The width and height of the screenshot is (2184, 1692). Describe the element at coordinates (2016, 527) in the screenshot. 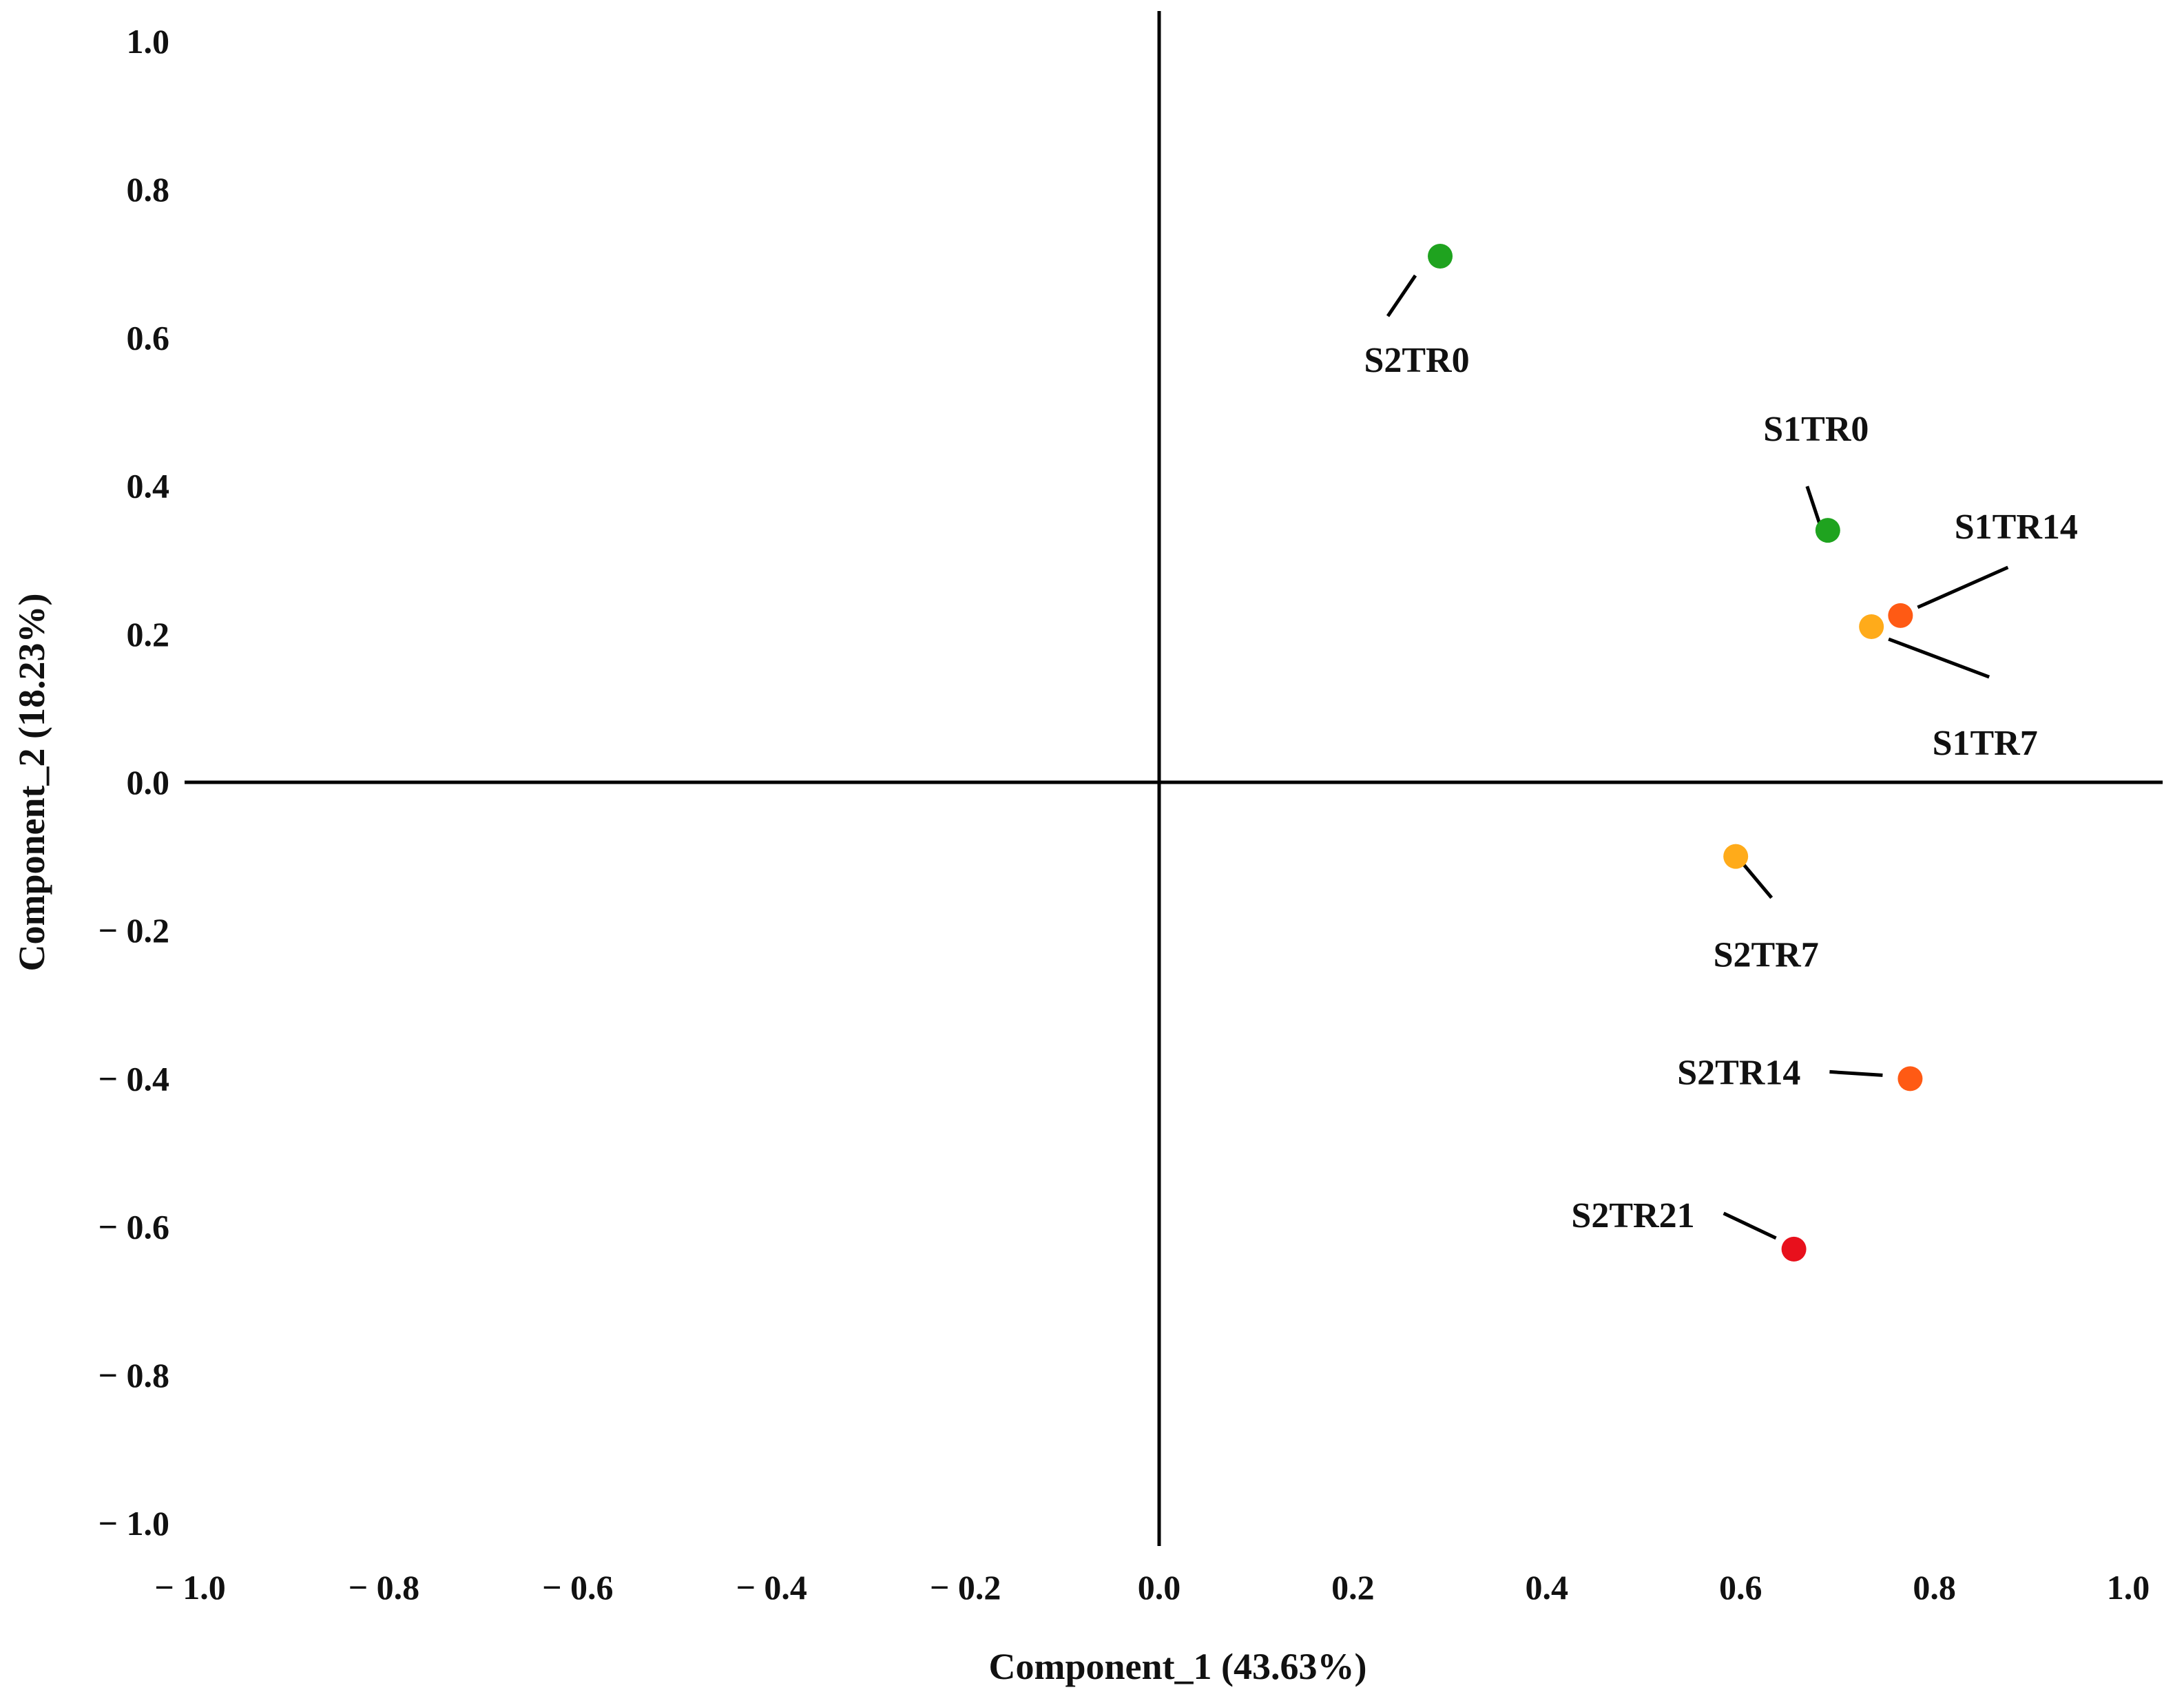

I see `point-label-s1tr14: S1TR14` at that location.